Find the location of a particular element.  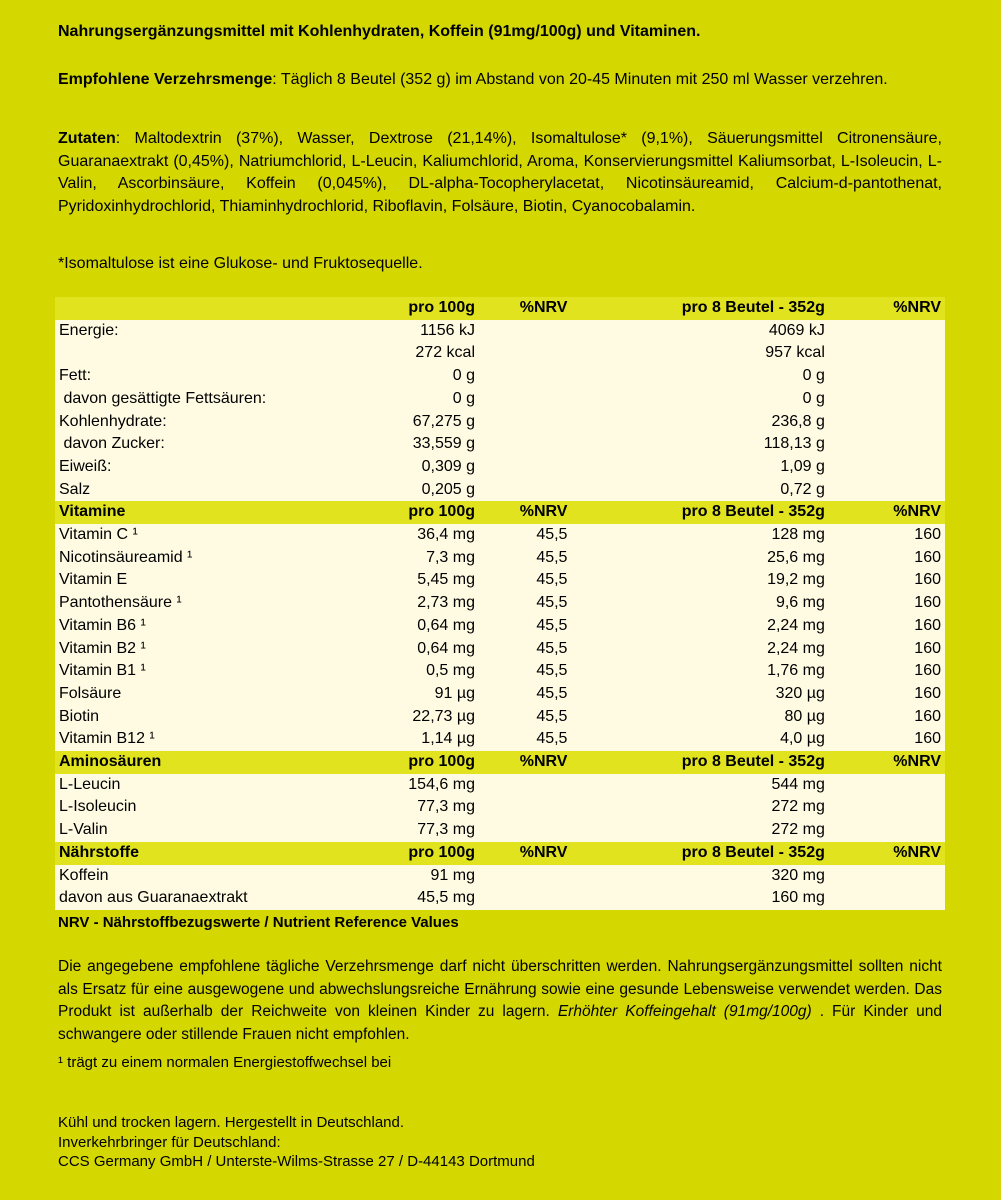

table-cell: Vitamin B12 ¹ is located at coordinates (223, 740).